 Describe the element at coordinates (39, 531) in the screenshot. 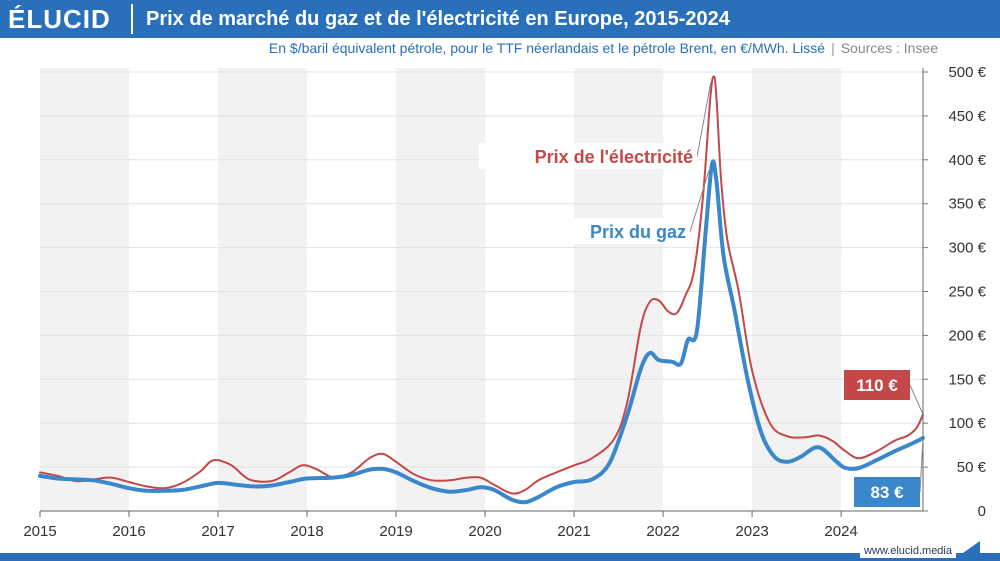

I see `x-tick-label: 2015` at that location.